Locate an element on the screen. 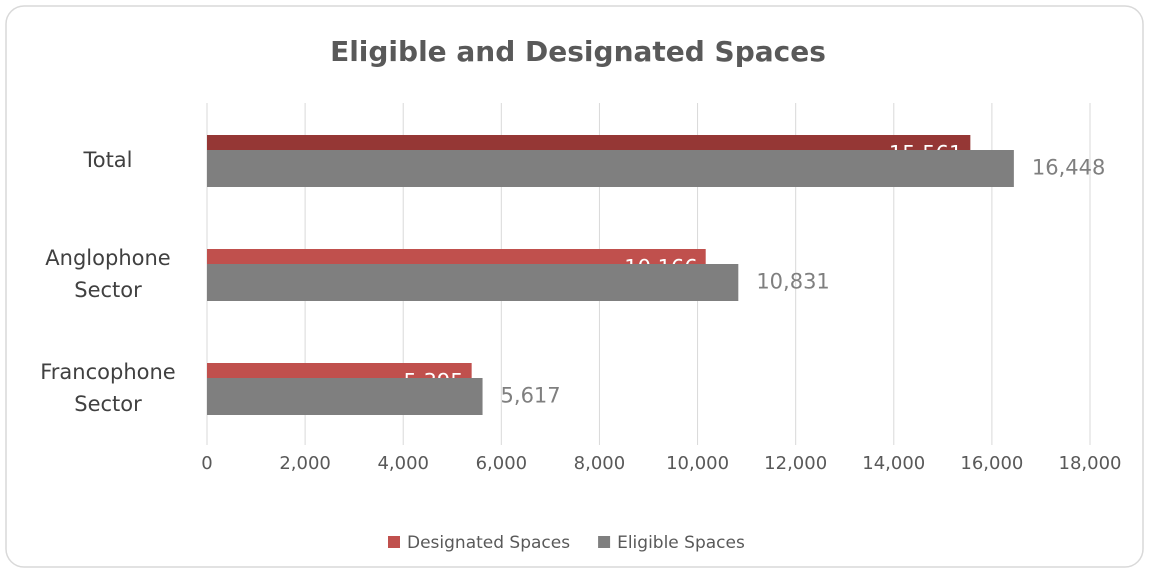 This screenshot has width=1149, height=573. legend-label: Eligible Spaces is located at coordinates (681, 543).